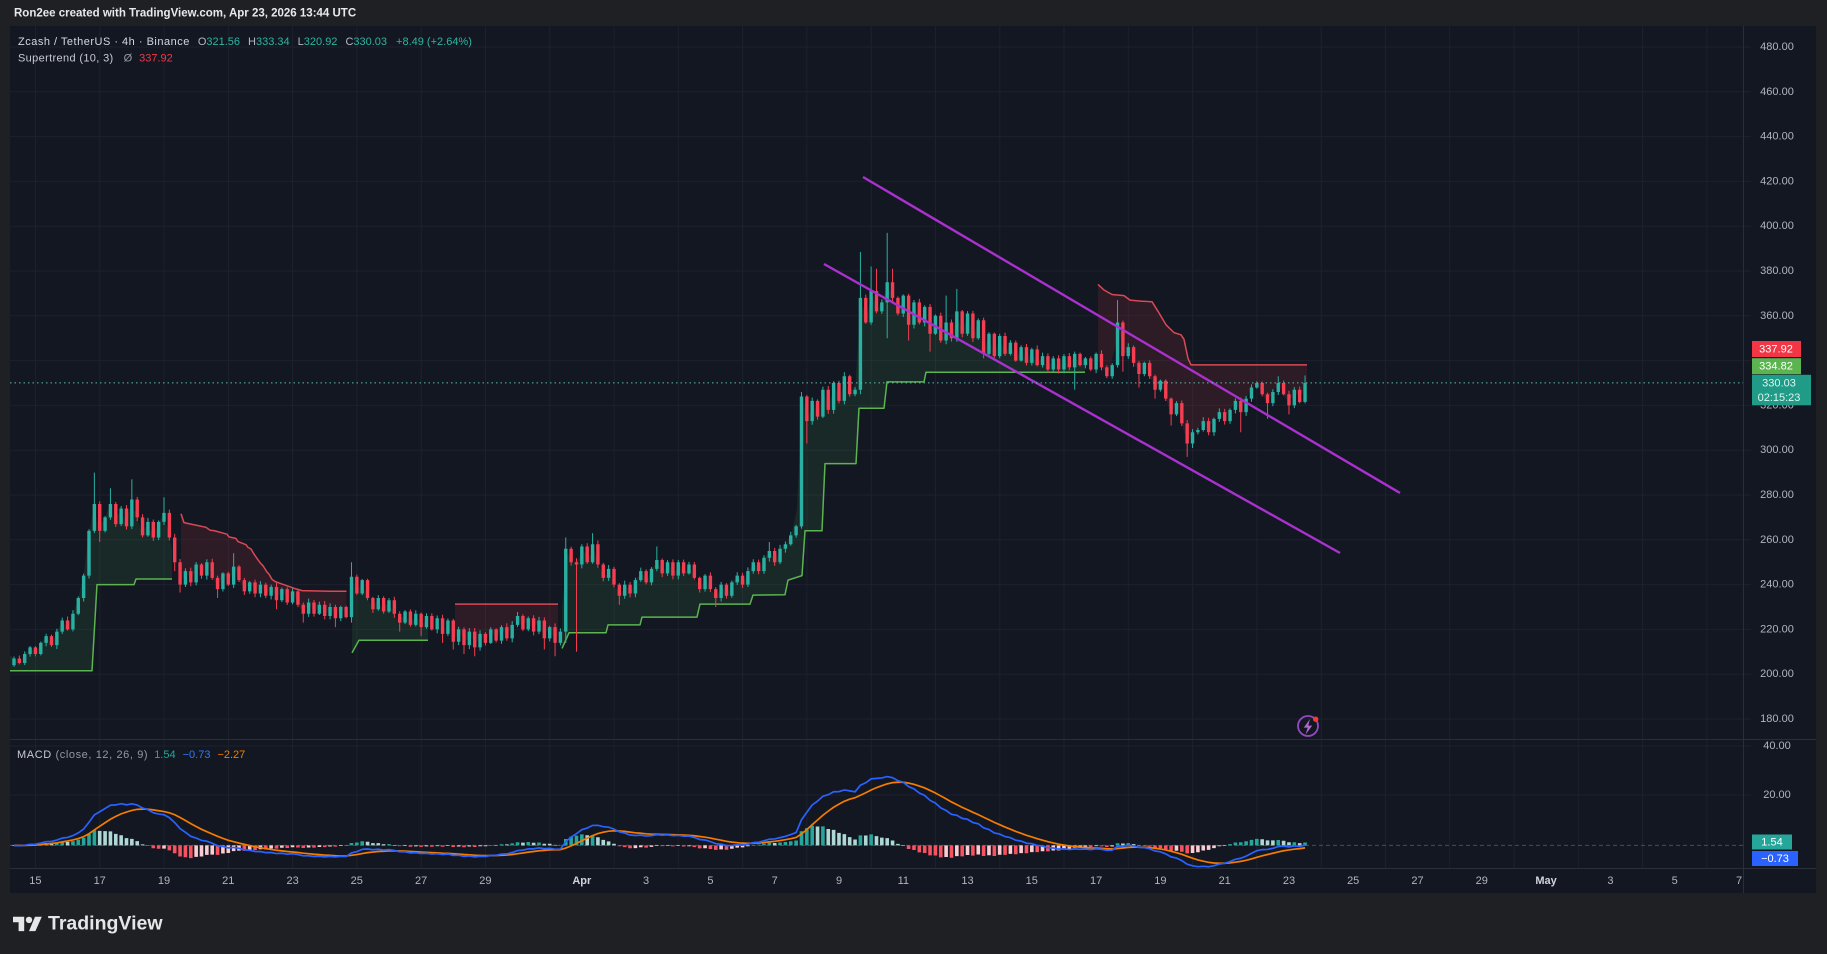 The height and width of the screenshot is (954, 1827). Describe the element at coordinates (105, 924) in the screenshot. I see `svg-text: TradingView` at that location.